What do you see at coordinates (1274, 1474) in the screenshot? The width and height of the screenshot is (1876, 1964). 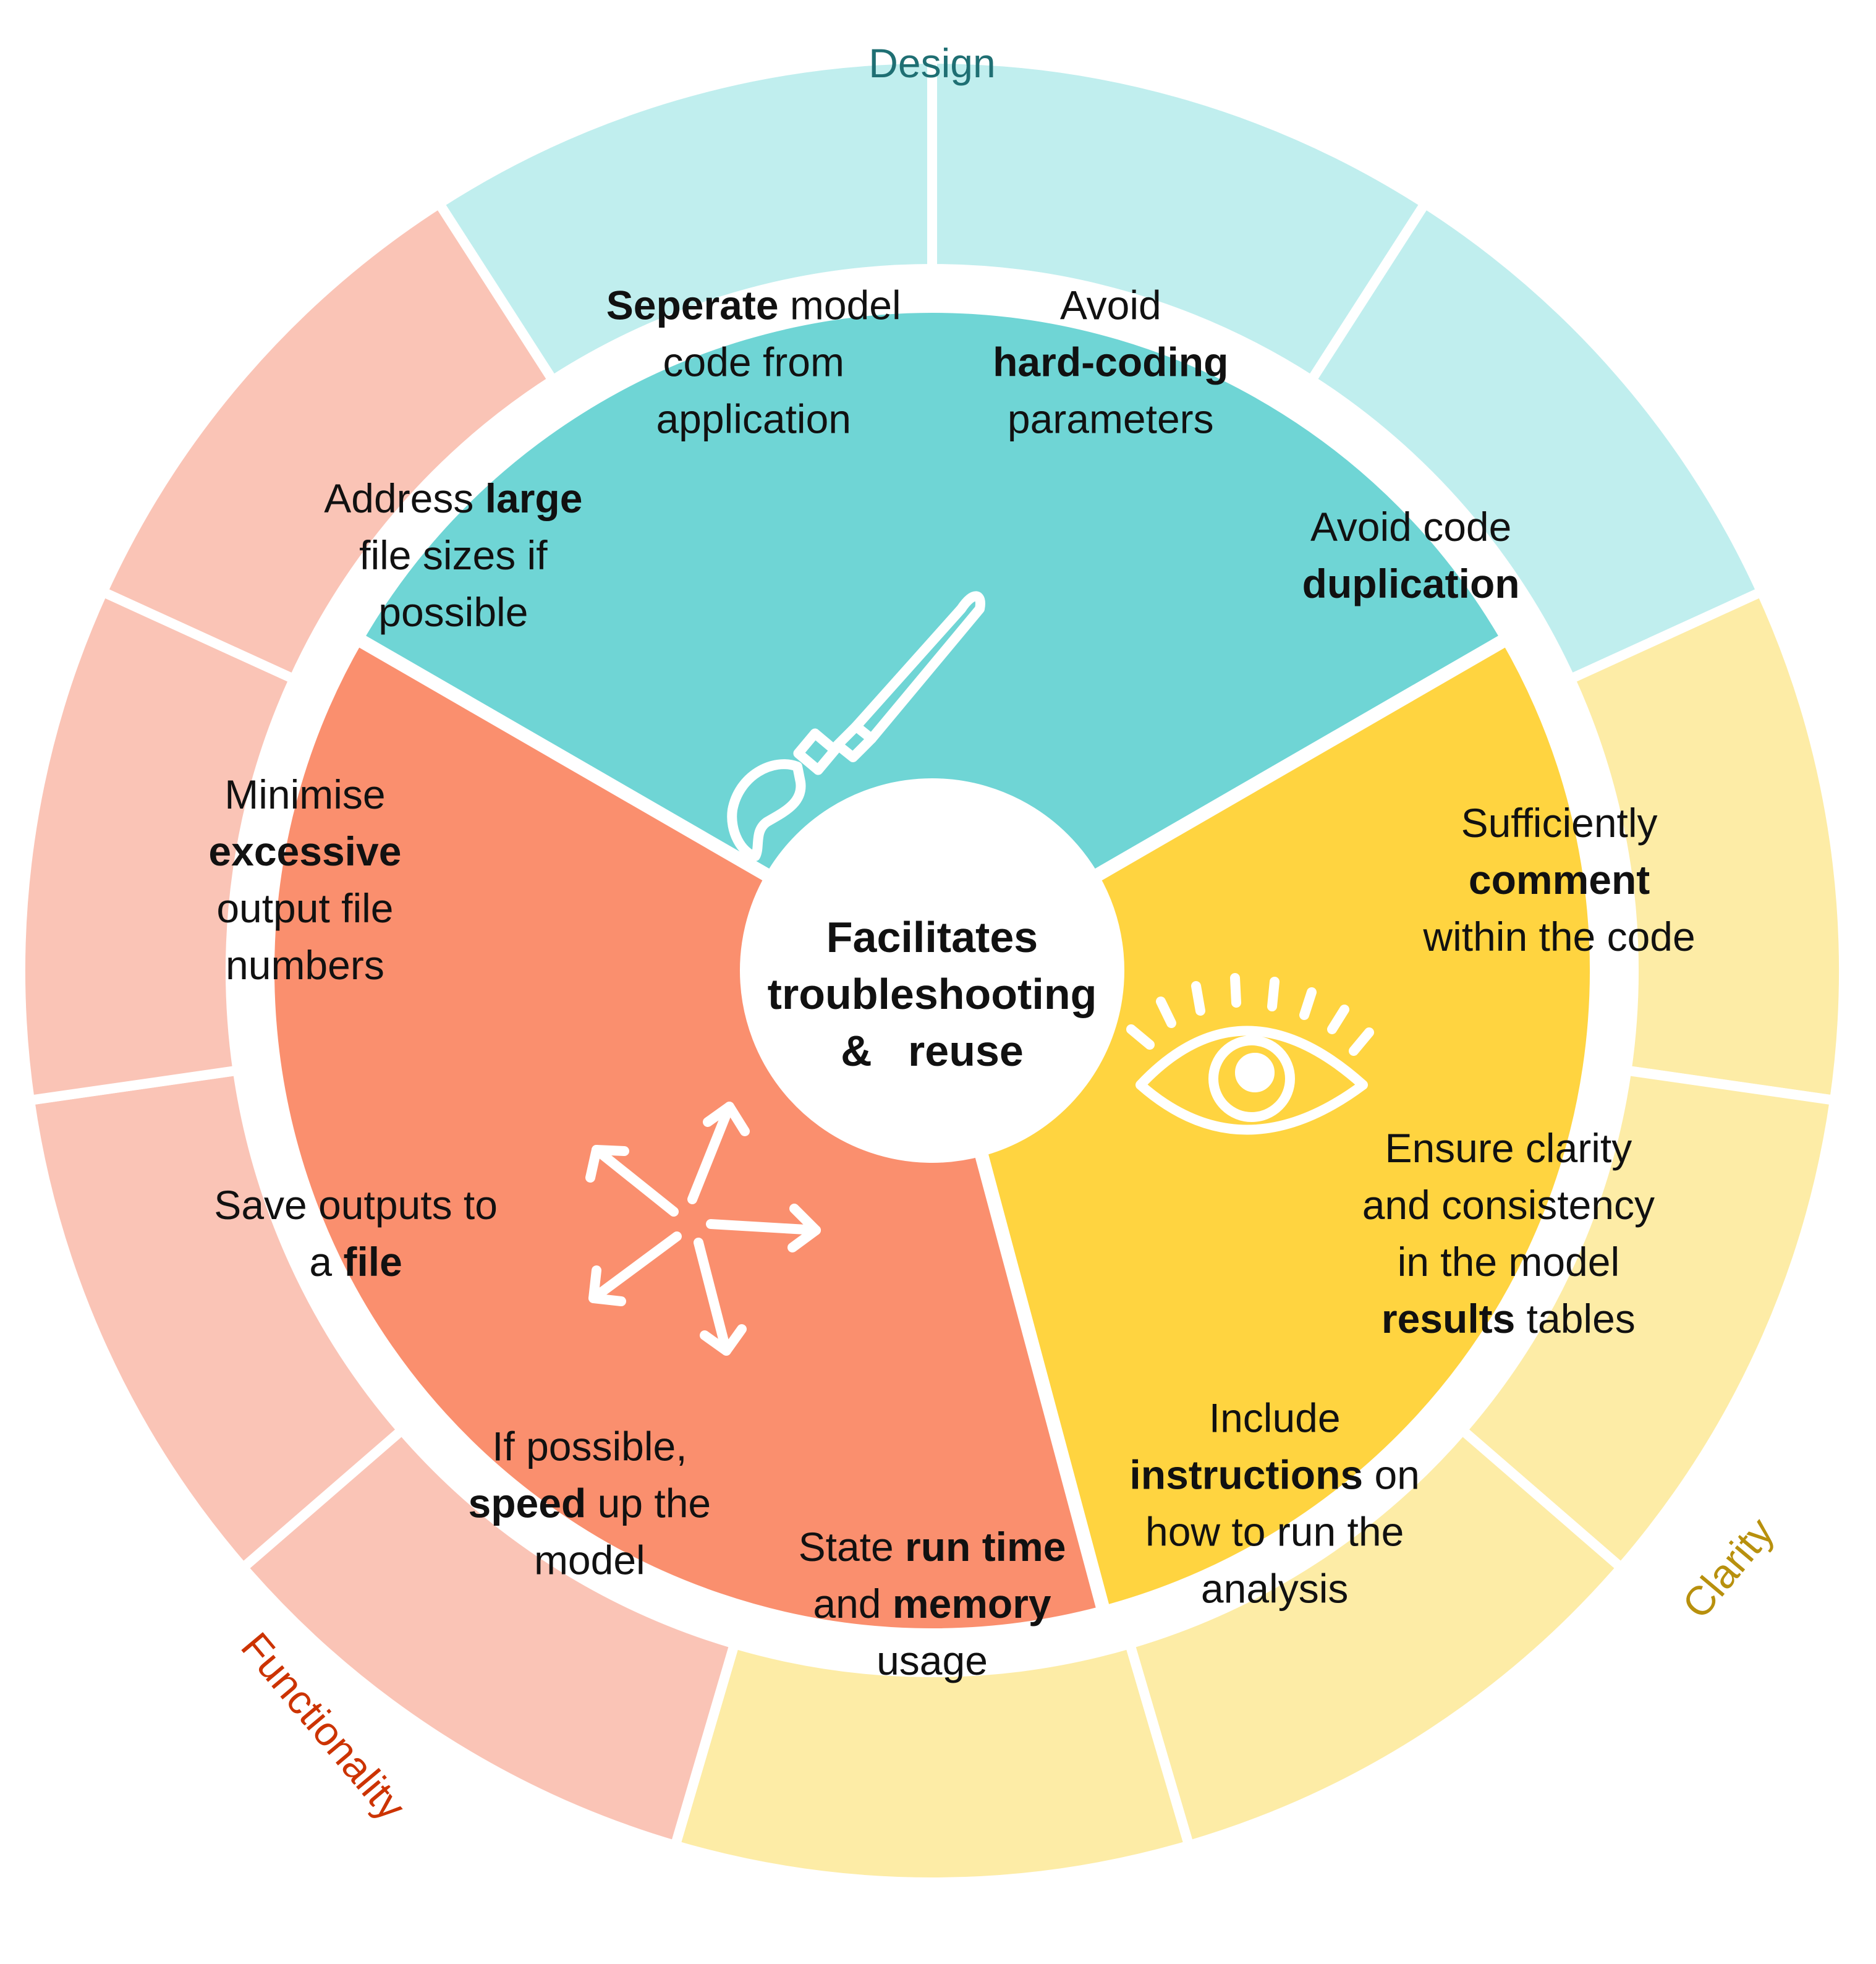 I see `segment-text-line: instructions on` at bounding box center [1274, 1474].